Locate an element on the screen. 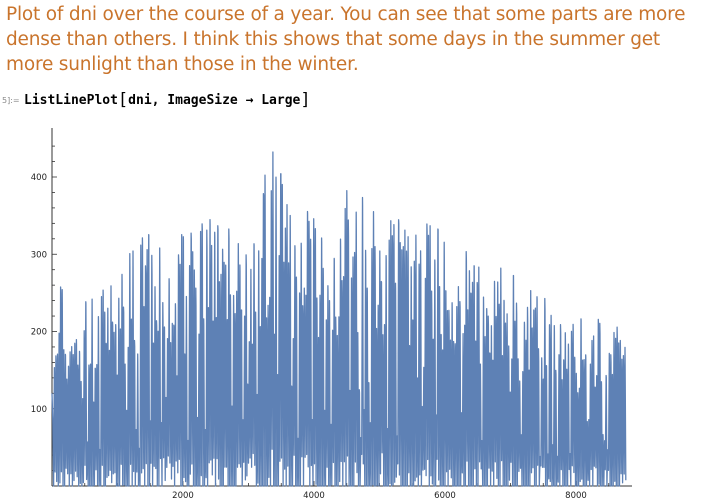 The height and width of the screenshot is (503, 703). input-code: ListLinePlot[dni, ImageSize → Large] is located at coordinates (167, 100).